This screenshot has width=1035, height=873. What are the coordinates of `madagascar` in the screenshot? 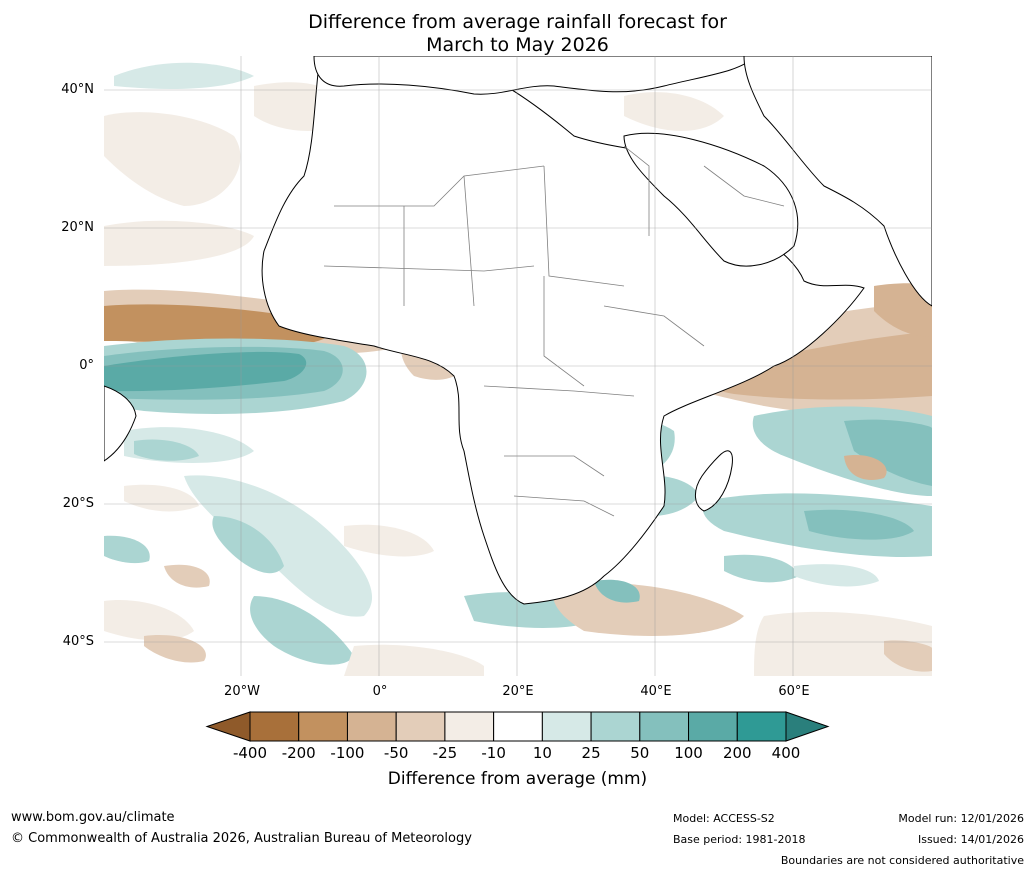 It's located at (714, 481).